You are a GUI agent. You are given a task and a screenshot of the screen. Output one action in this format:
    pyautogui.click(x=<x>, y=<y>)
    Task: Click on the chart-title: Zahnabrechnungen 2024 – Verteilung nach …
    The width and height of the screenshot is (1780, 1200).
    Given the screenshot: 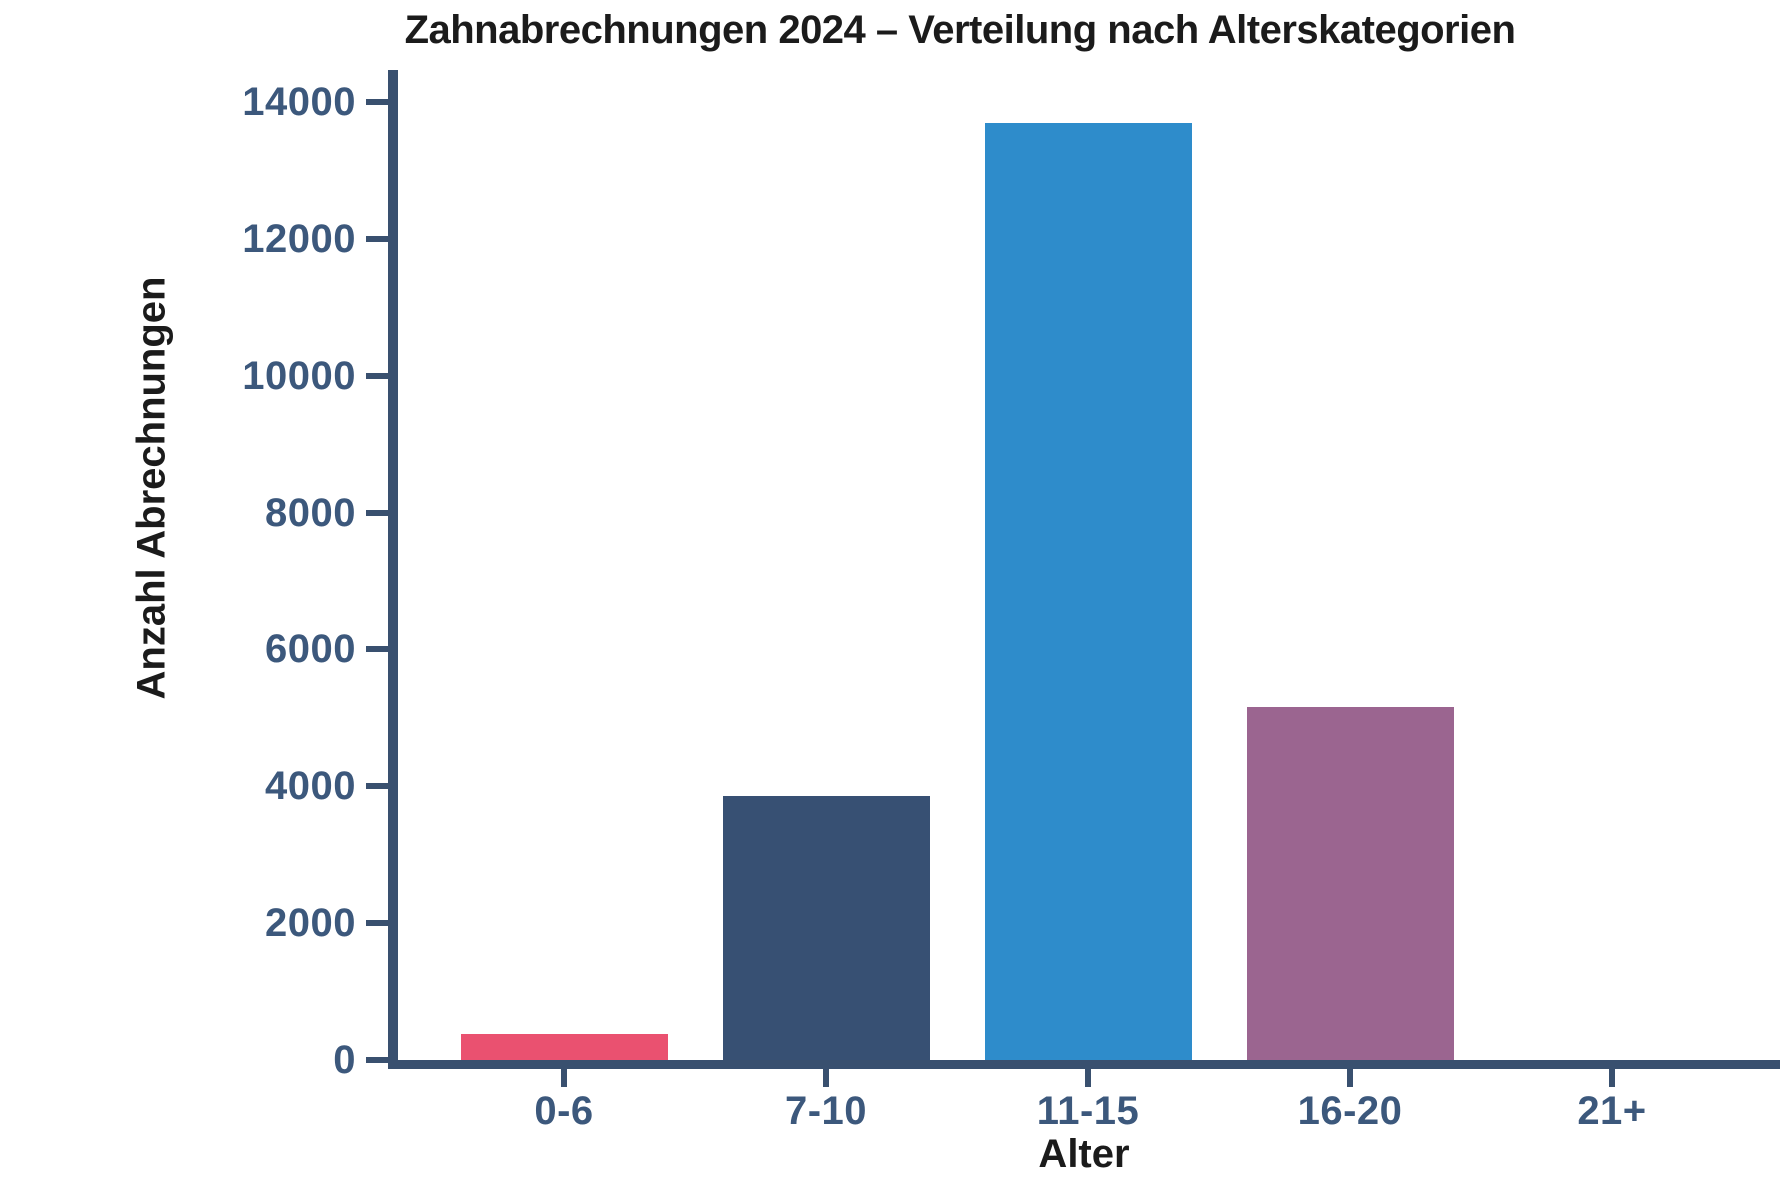 What is the action you would take?
    pyautogui.click(x=960, y=30)
    